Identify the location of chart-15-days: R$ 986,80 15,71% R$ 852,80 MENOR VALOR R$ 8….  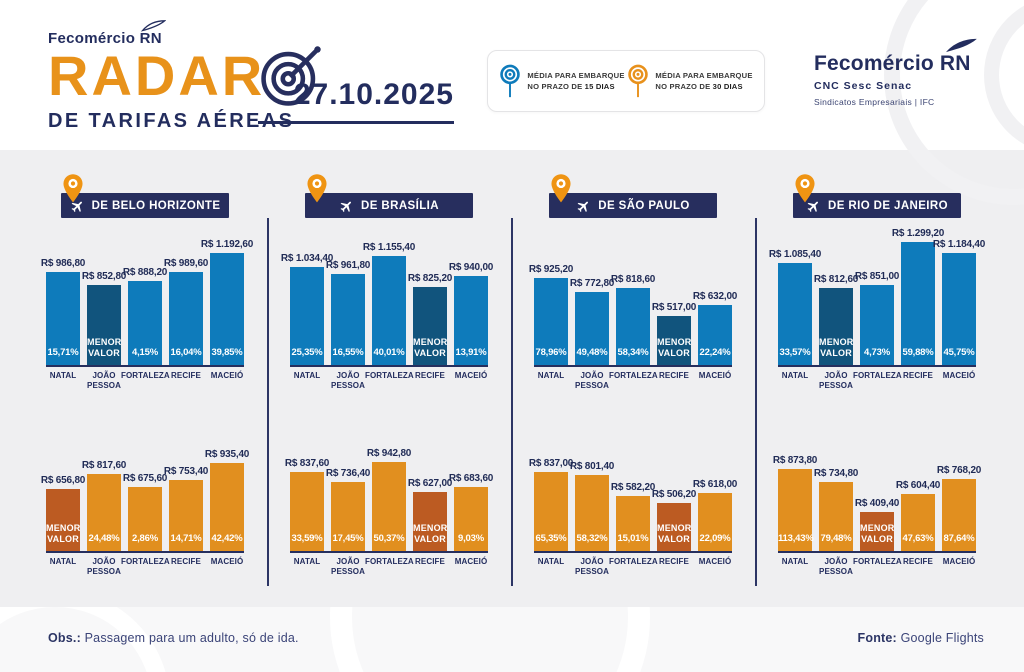
(145, 312).